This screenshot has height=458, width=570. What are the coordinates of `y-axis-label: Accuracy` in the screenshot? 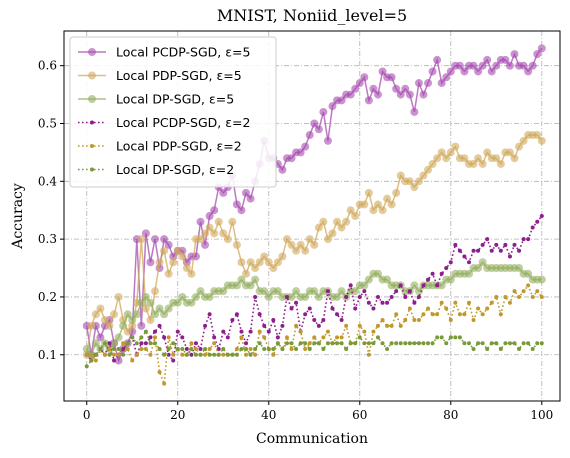 It's located at (18, 216).